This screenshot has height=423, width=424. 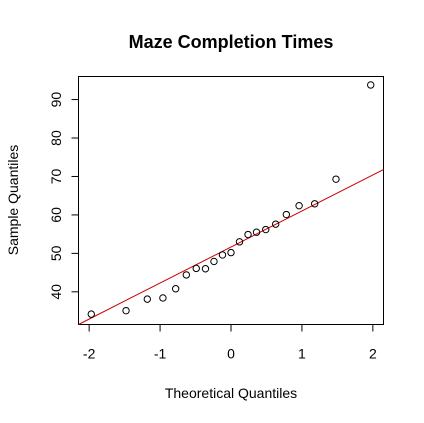 What do you see at coordinates (231, 354) in the screenshot?
I see `x-tick-label: 0` at bounding box center [231, 354].